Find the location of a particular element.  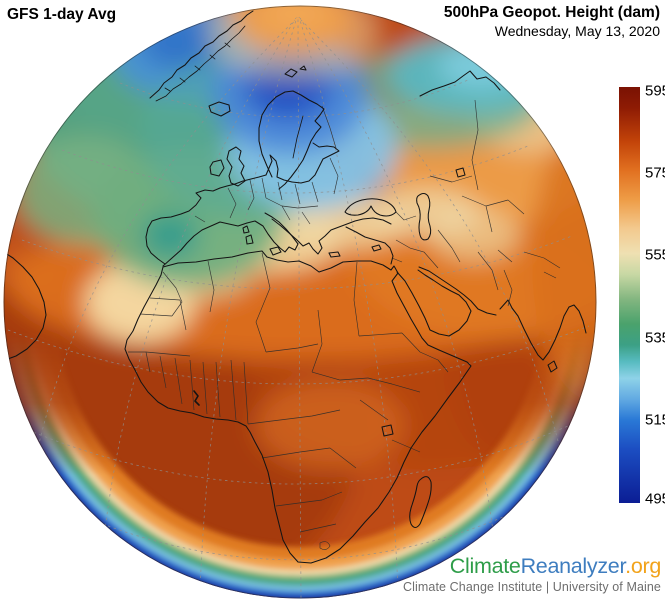

colorbar-tick-495: 495 is located at coordinates (655, 499).